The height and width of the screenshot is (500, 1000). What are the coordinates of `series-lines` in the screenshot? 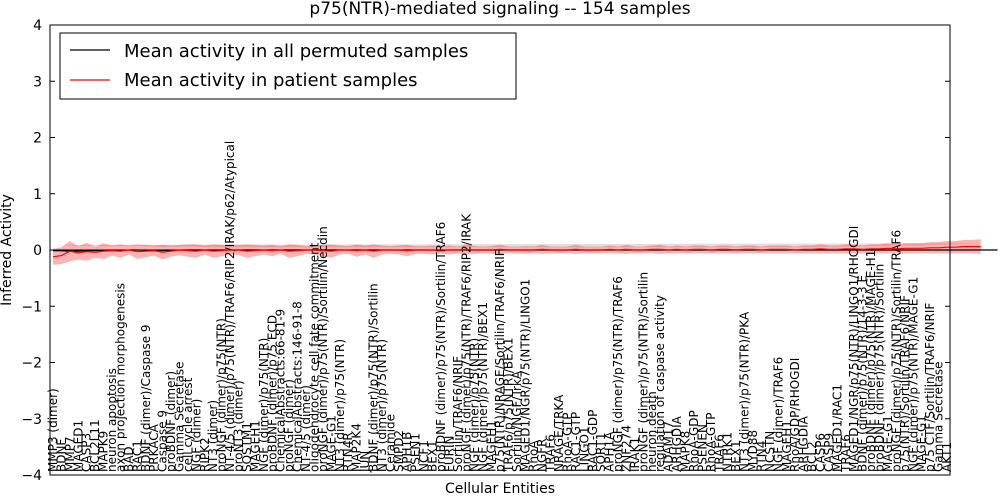 It's located at (525, 252).